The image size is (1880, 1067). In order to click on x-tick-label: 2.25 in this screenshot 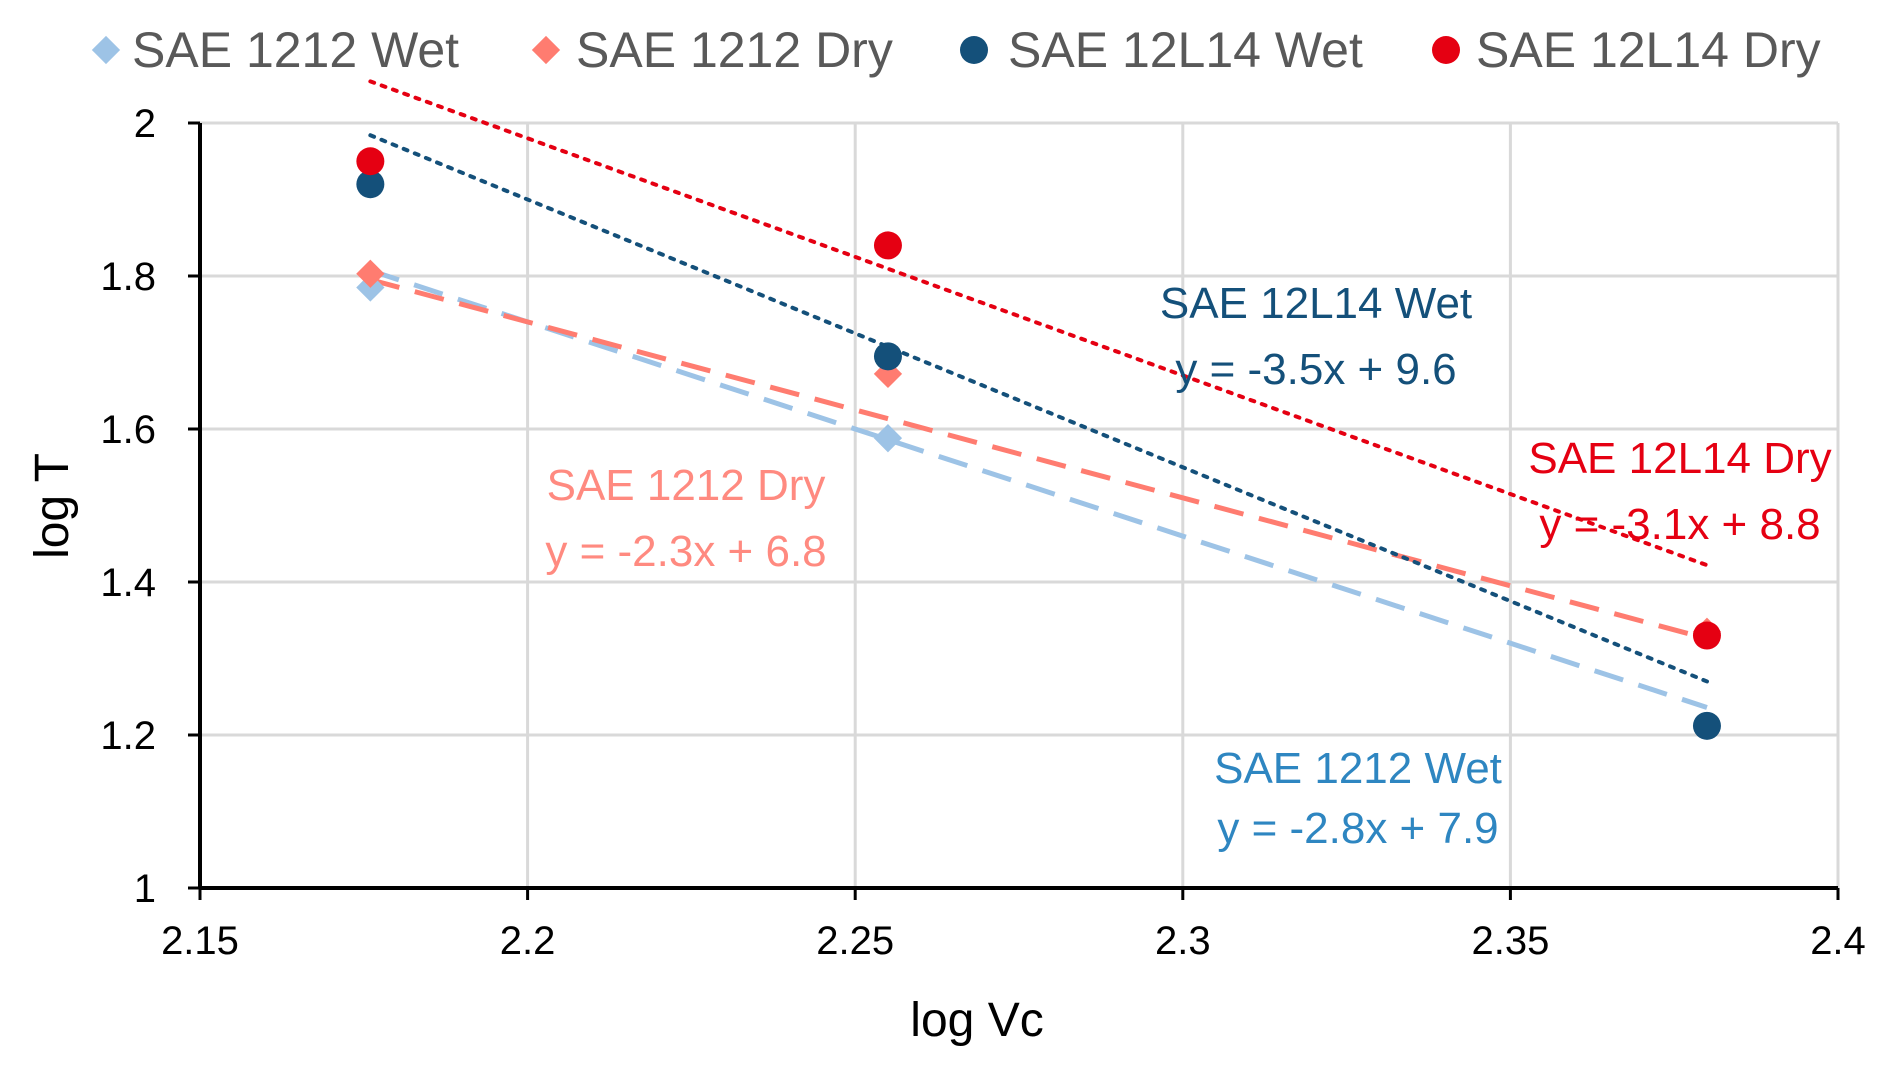, I will do `click(855, 941)`.